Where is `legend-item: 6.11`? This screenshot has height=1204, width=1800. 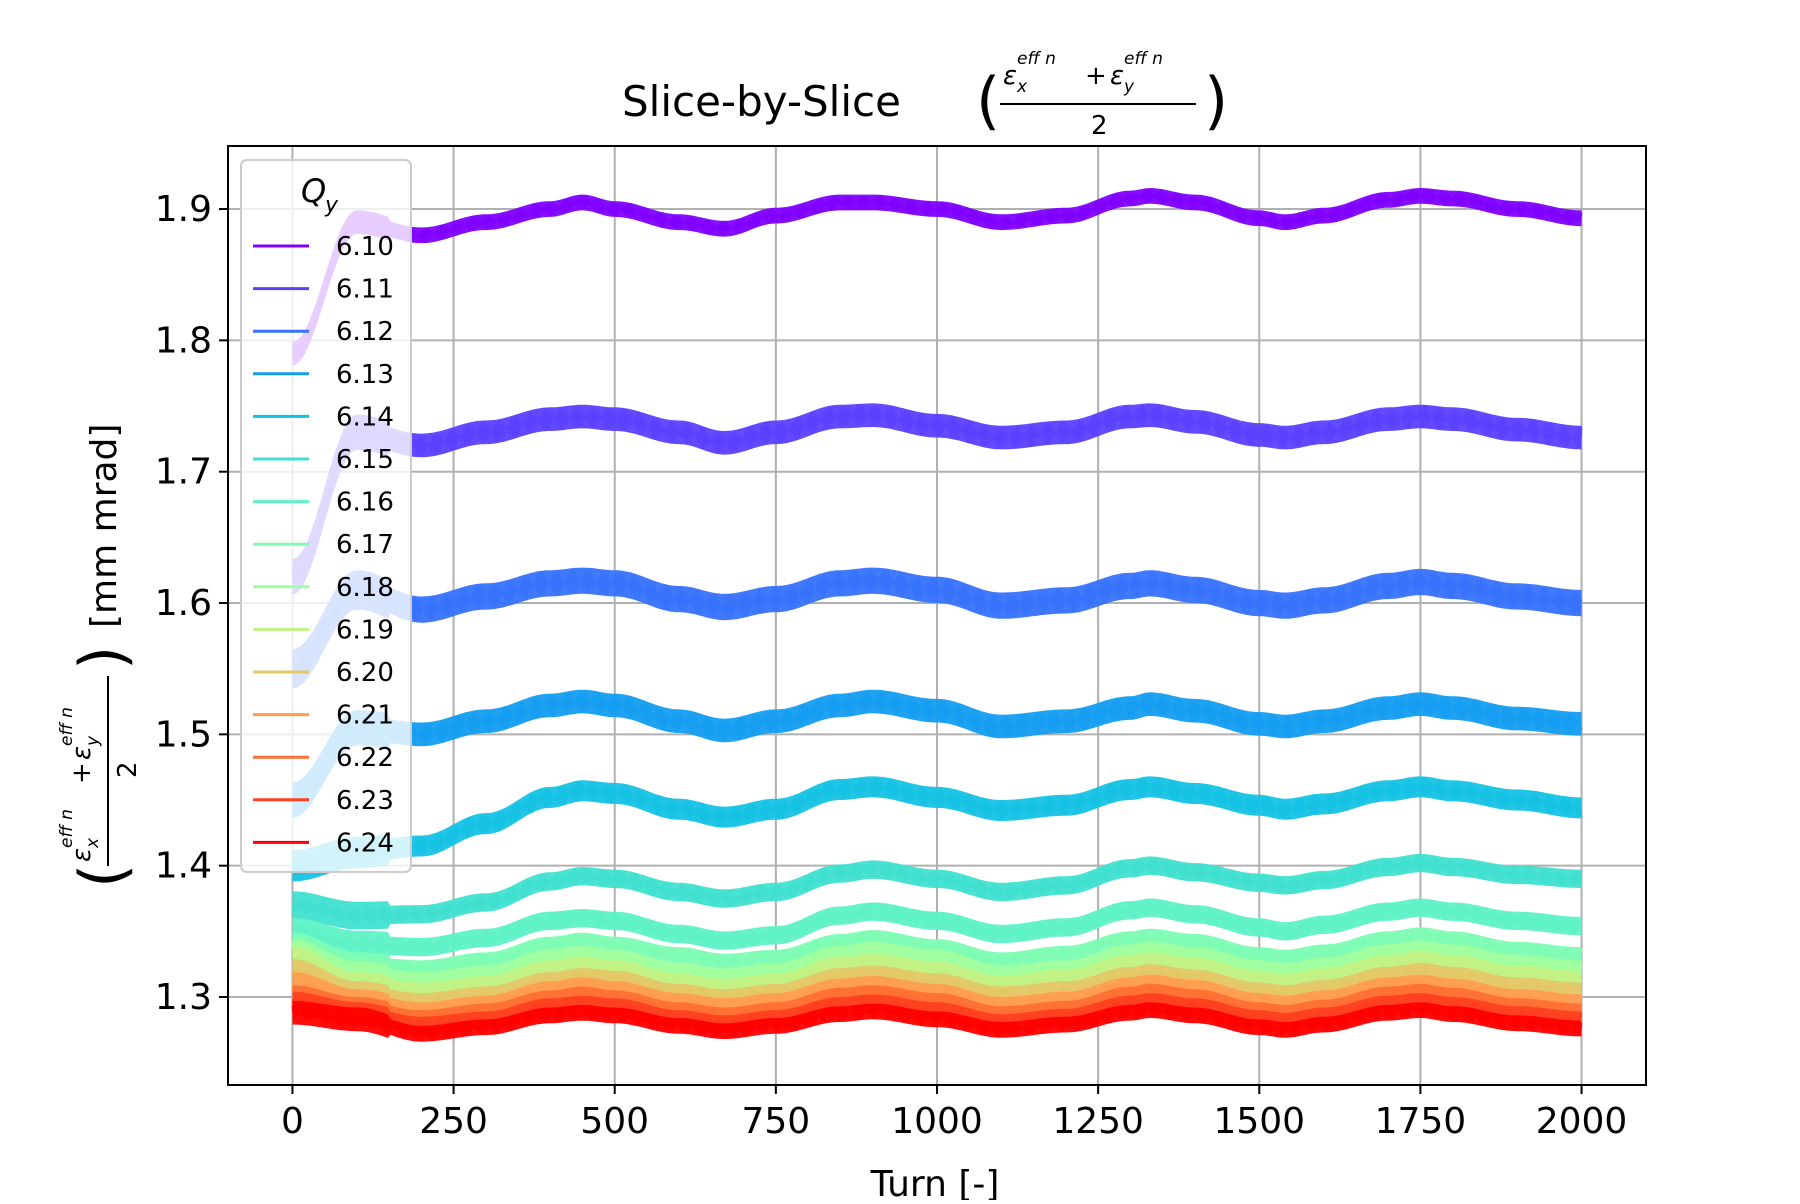 legend-item: 6.11 is located at coordinates (323, 290).